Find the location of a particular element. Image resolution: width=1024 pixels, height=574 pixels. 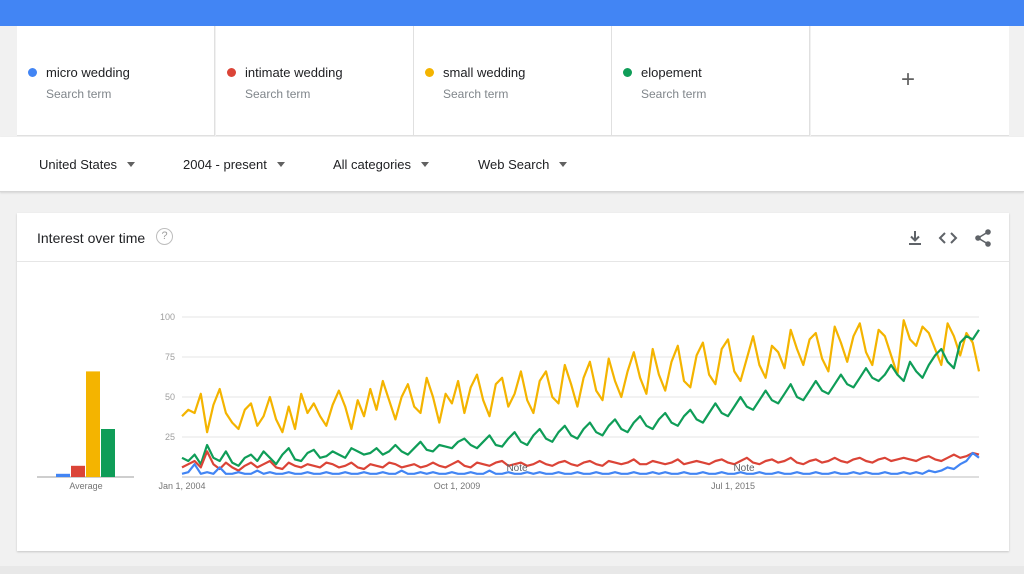

search-type-dropdown: Web Search is located at coordinates (523, 164).